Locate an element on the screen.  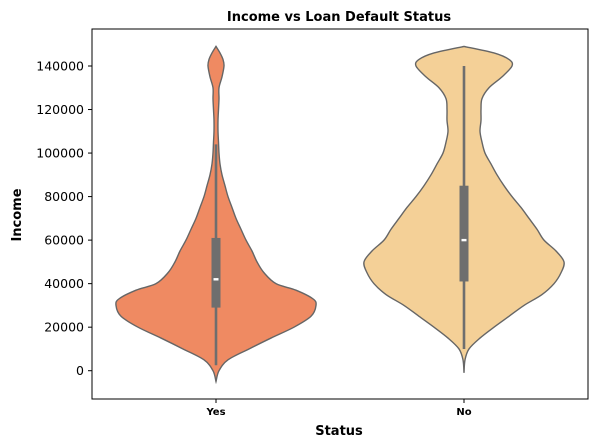
y-tick-label: 0 is located at coordinates (80, 370).